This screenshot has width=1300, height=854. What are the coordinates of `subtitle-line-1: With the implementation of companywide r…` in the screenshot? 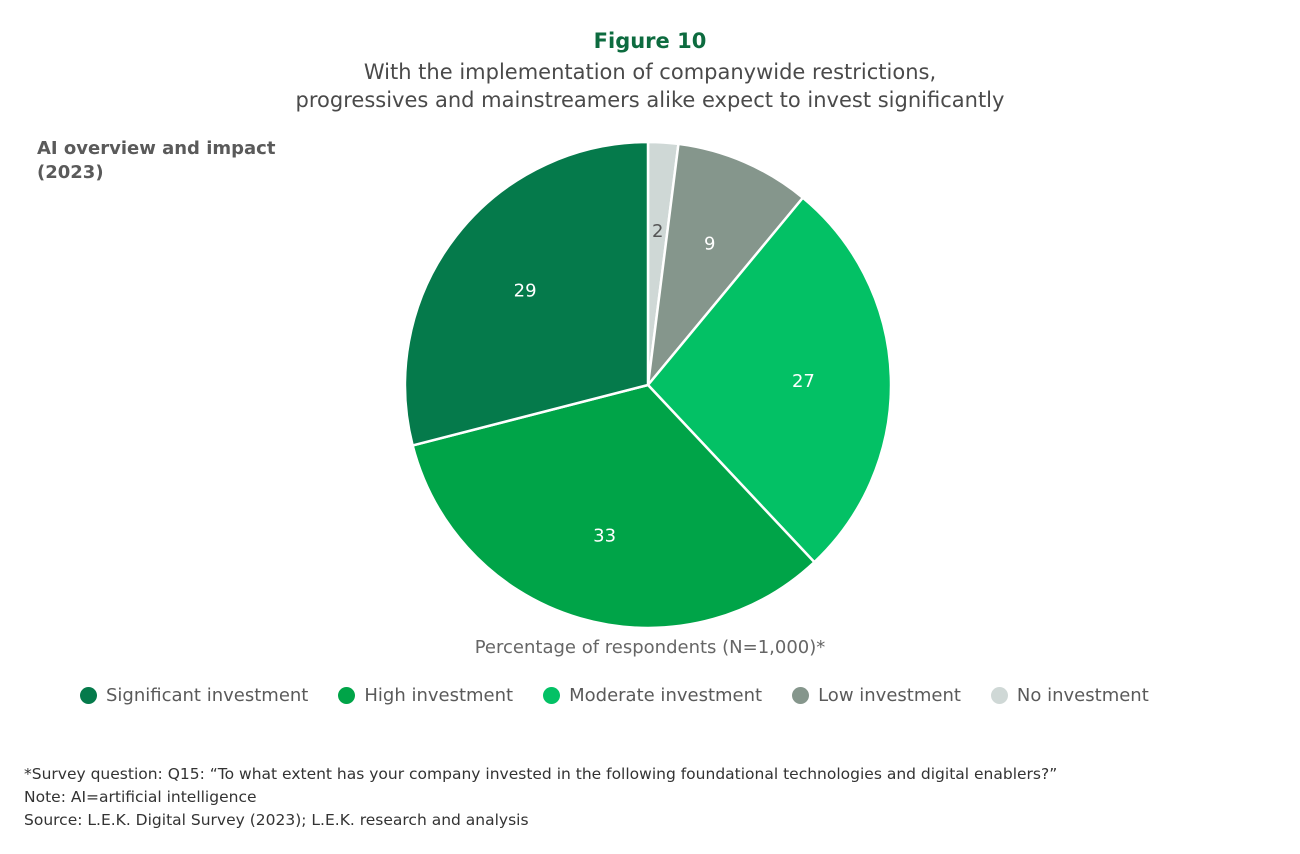 It's located at (650, 72).